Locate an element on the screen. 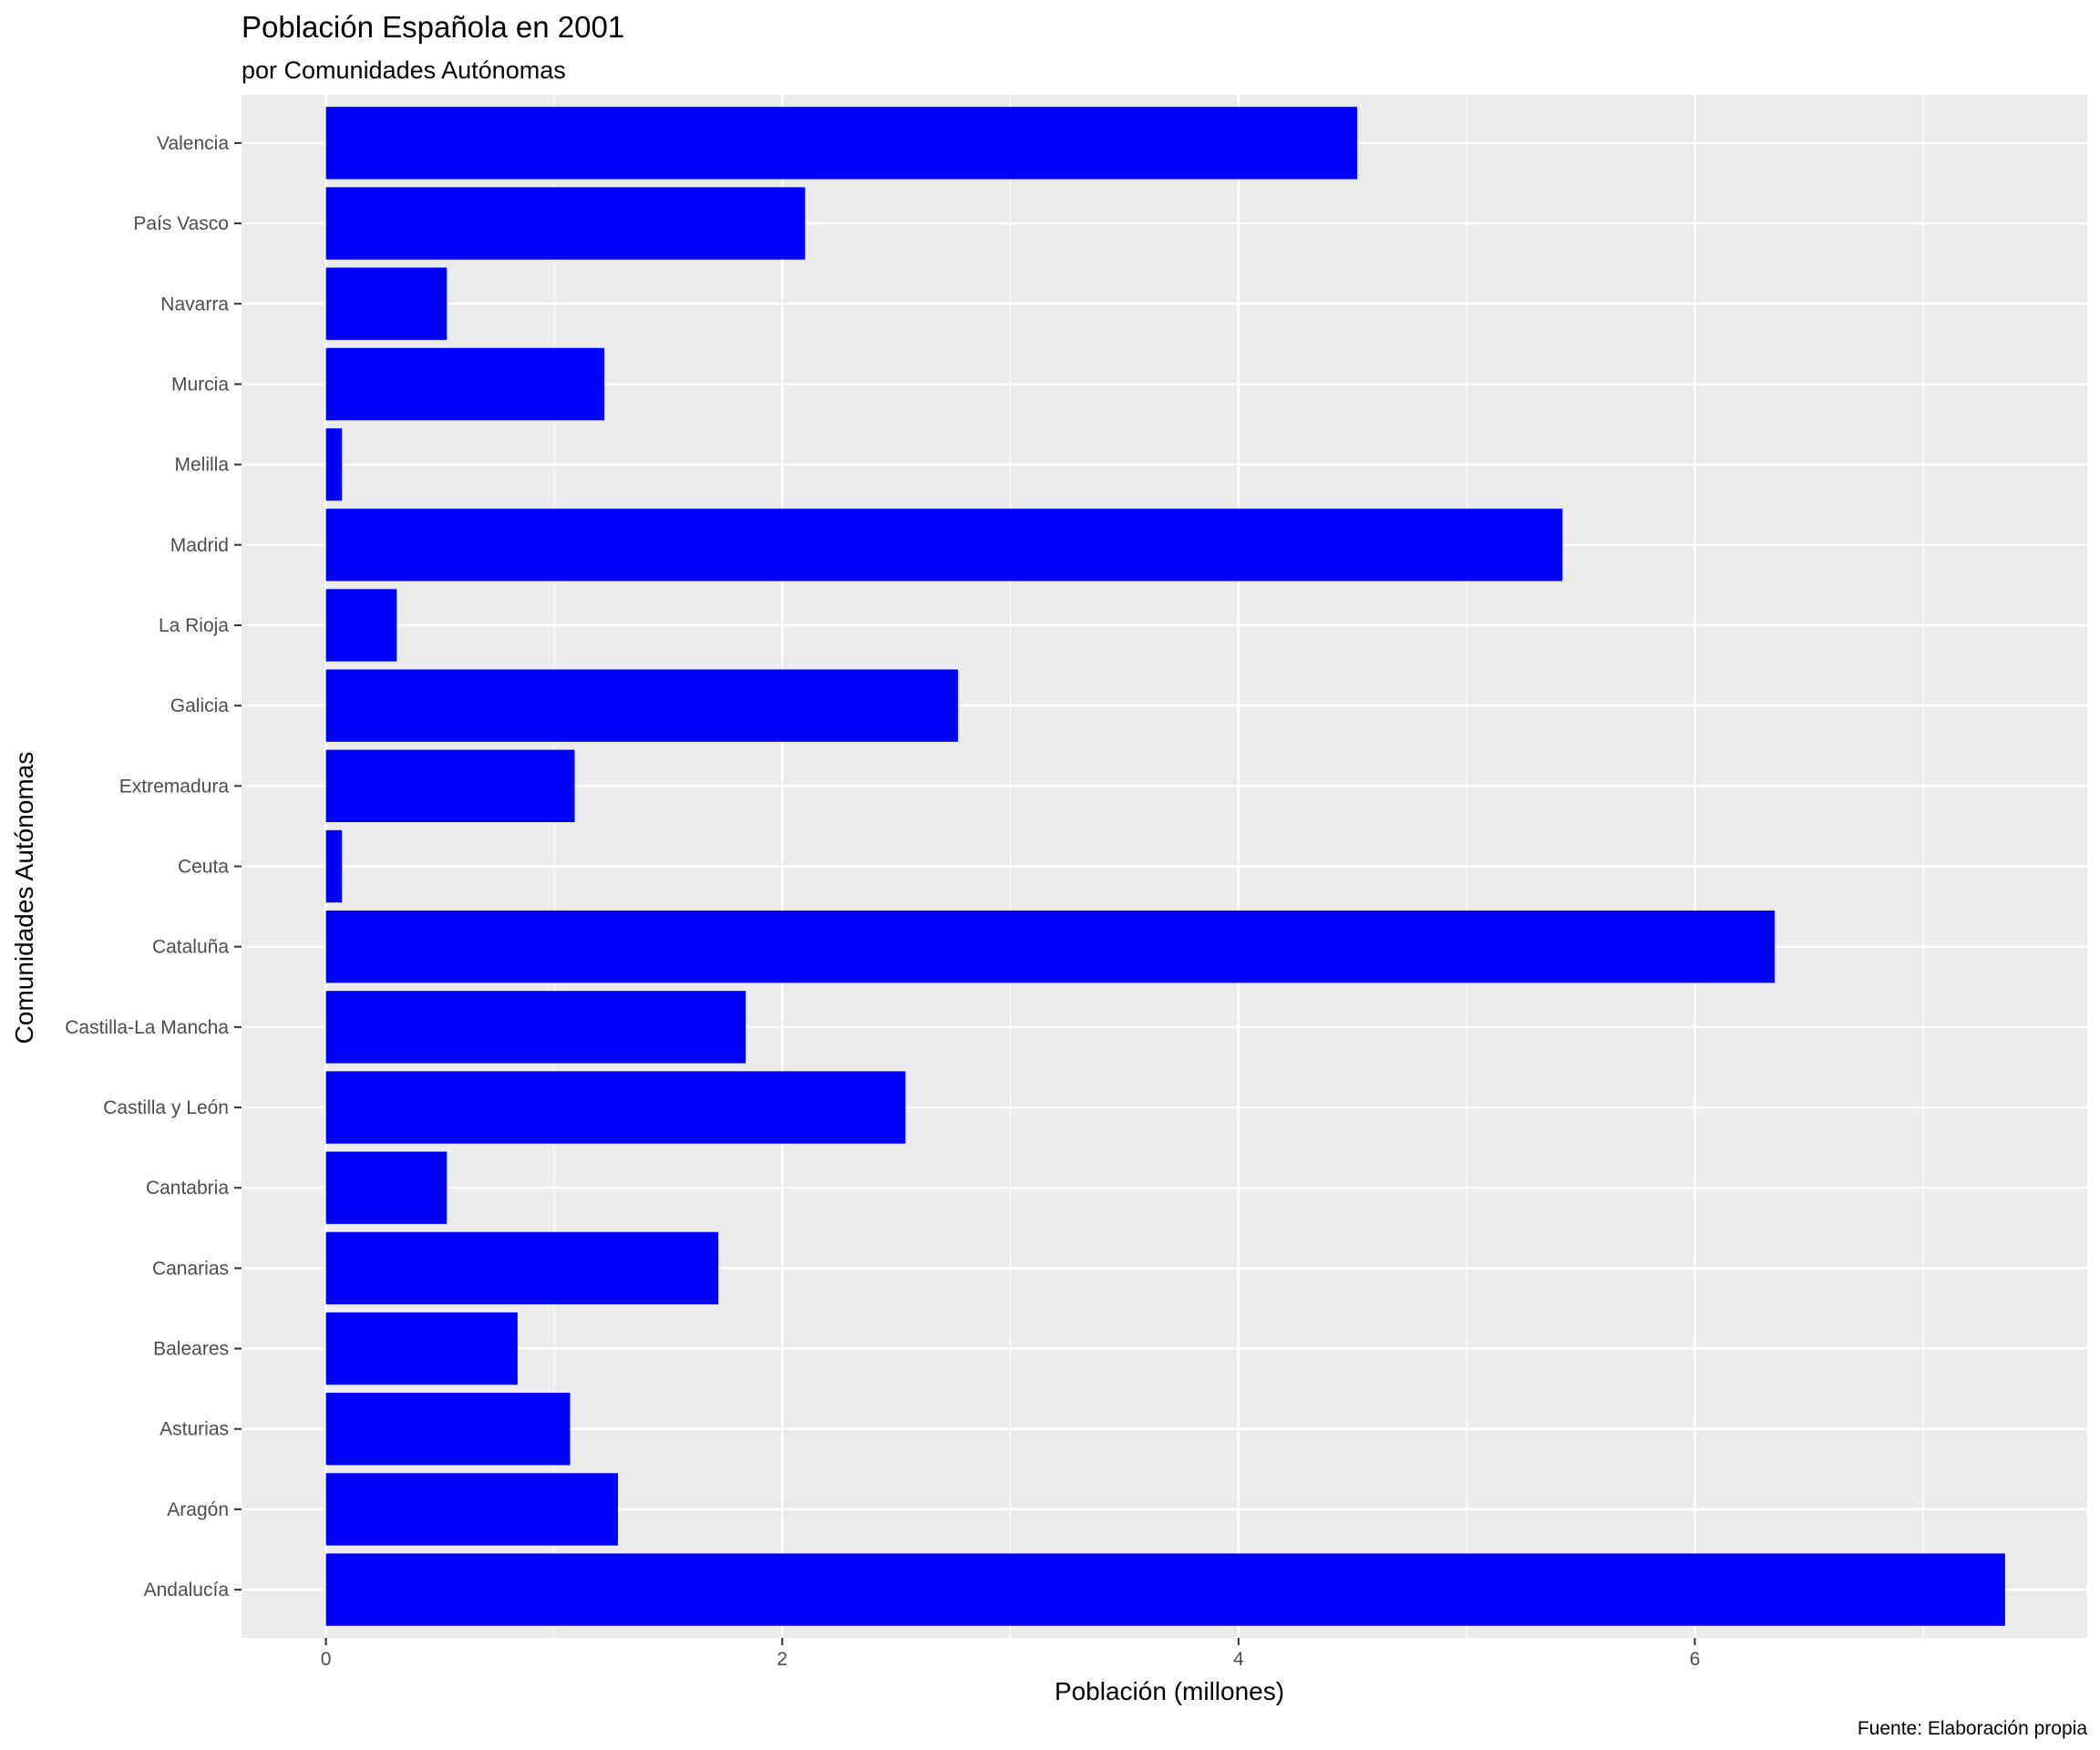 The width and height of the screenshot is (2100, 1750). y-tick-label: Castilla y León is located at coordinates (166, 1108).